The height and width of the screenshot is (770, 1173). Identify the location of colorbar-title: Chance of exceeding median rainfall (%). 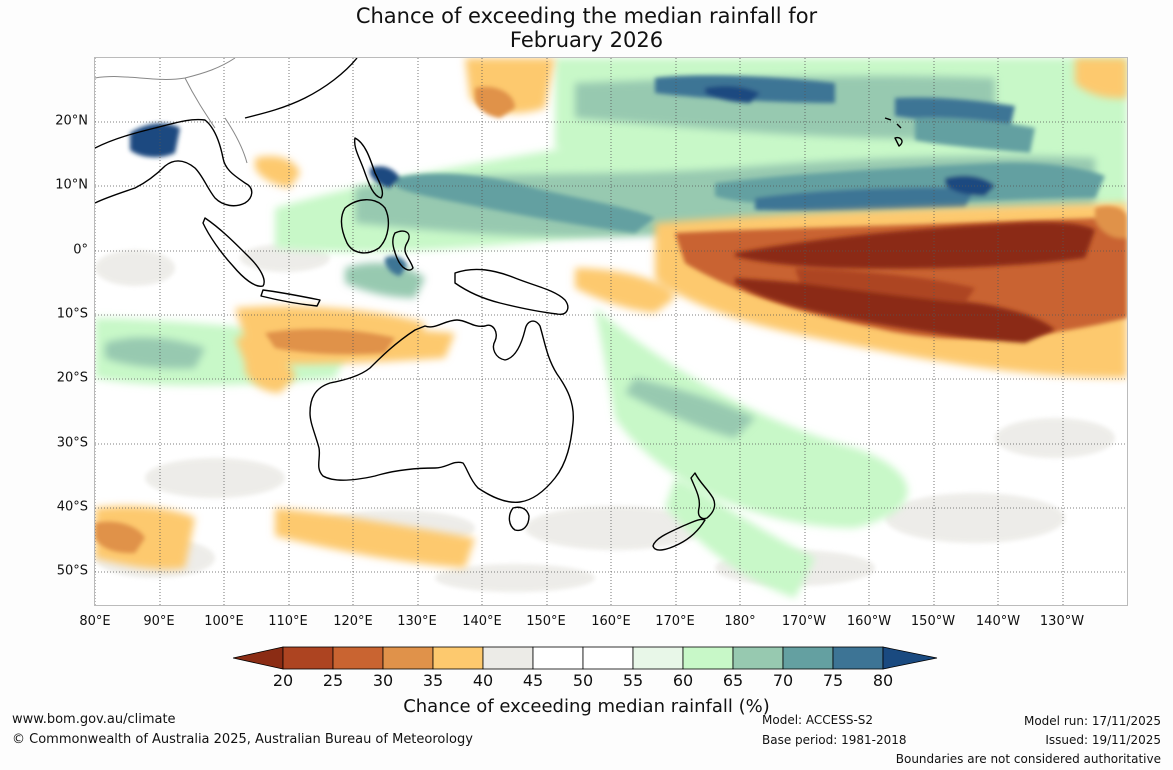
(586, 706).